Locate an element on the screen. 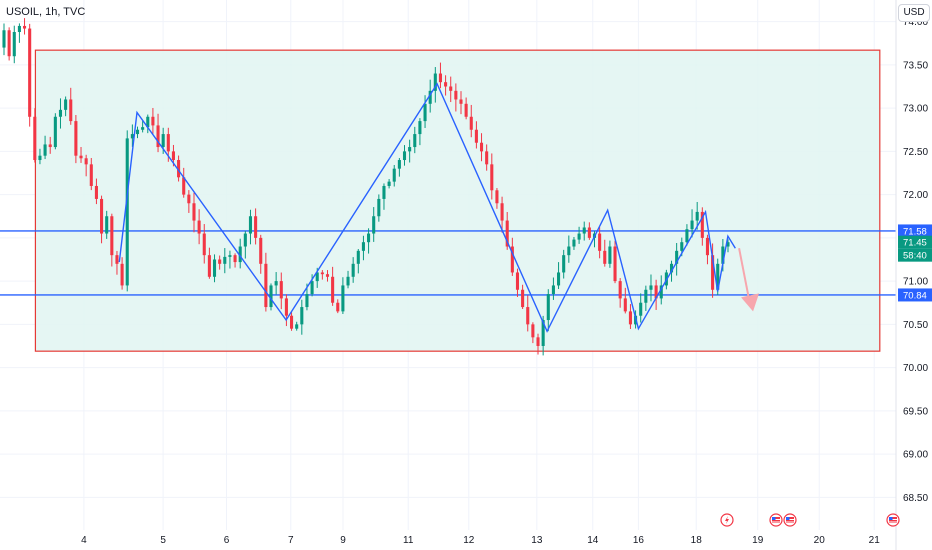 This screenshot has width=932, height=550. price-tag-label: 71.58 is located at coordinates (915, 231).